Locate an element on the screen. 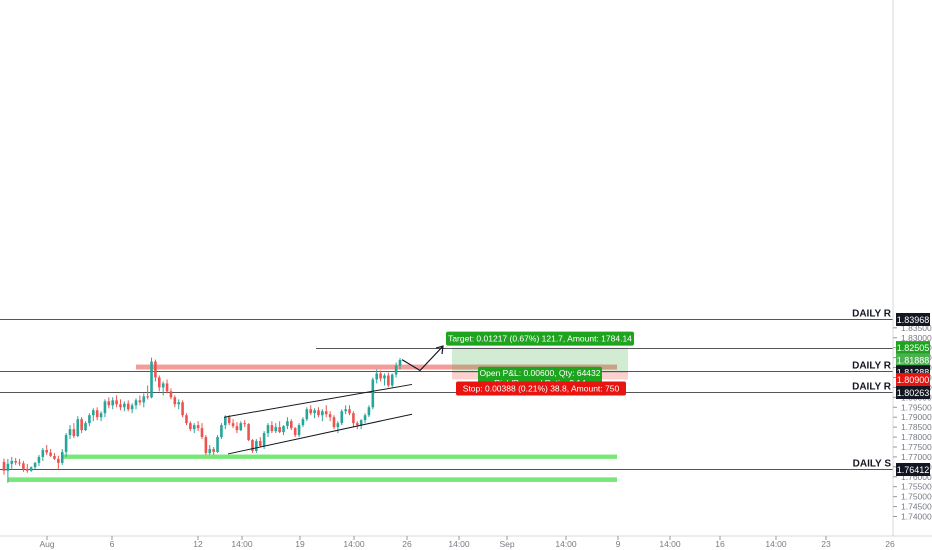 The height and width of the screenshot is (550, 932). y-tick-label: 1.79000 is located at coordinates (916, 417).